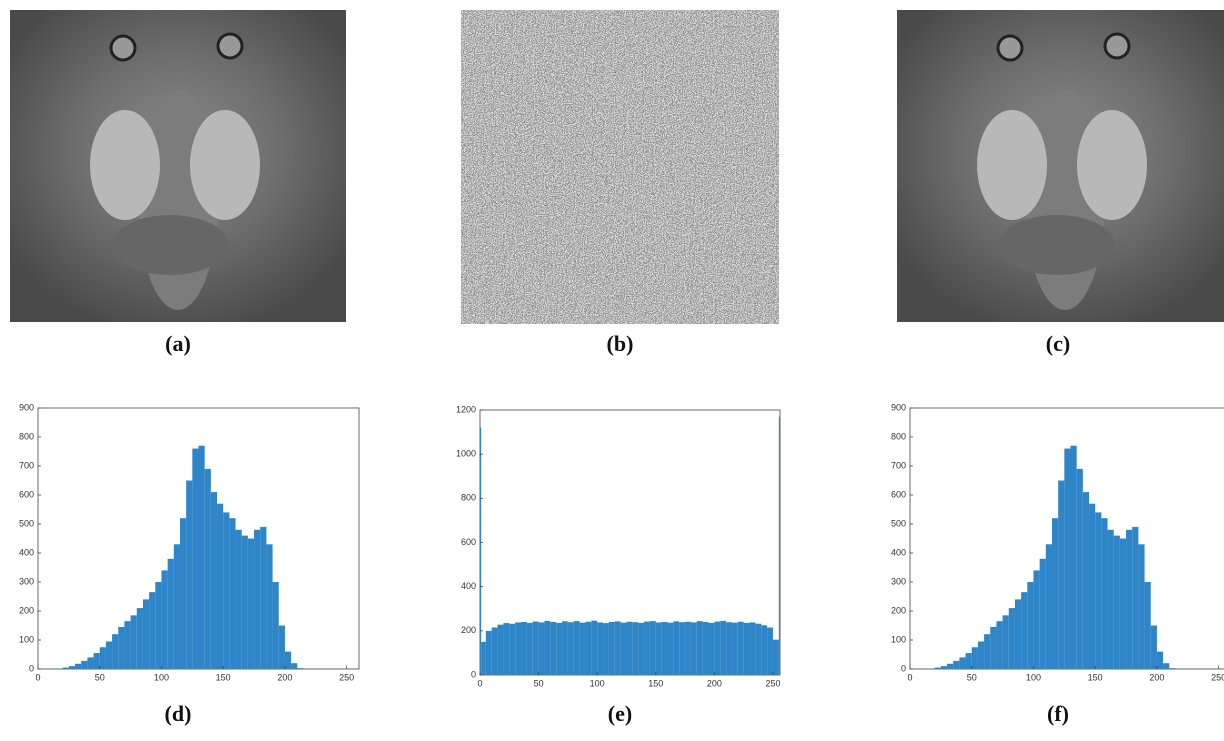 This screenshot has width=1224, height=741. Describe the element at coordinates (284, 677) in the screenshot. I see `x-tick-label: 200` at that location.